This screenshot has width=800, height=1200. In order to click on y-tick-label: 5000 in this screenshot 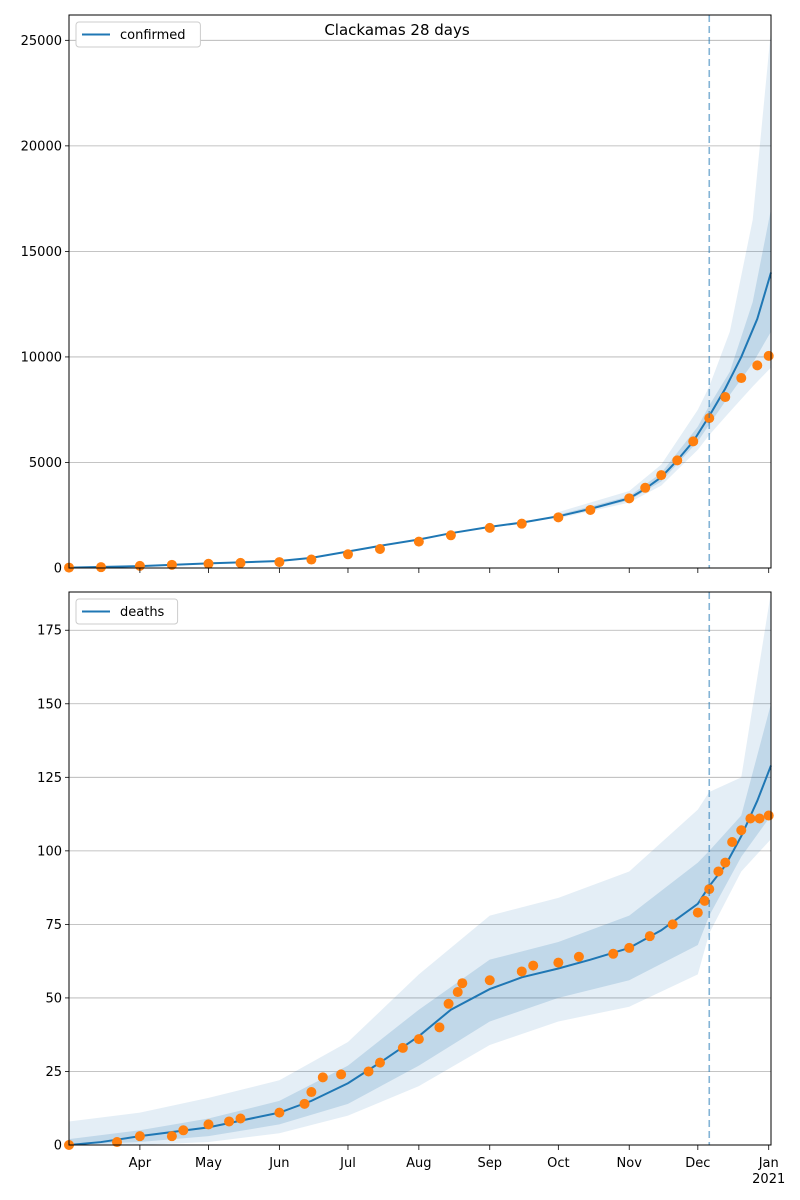, I will do `click(45, 463)`.